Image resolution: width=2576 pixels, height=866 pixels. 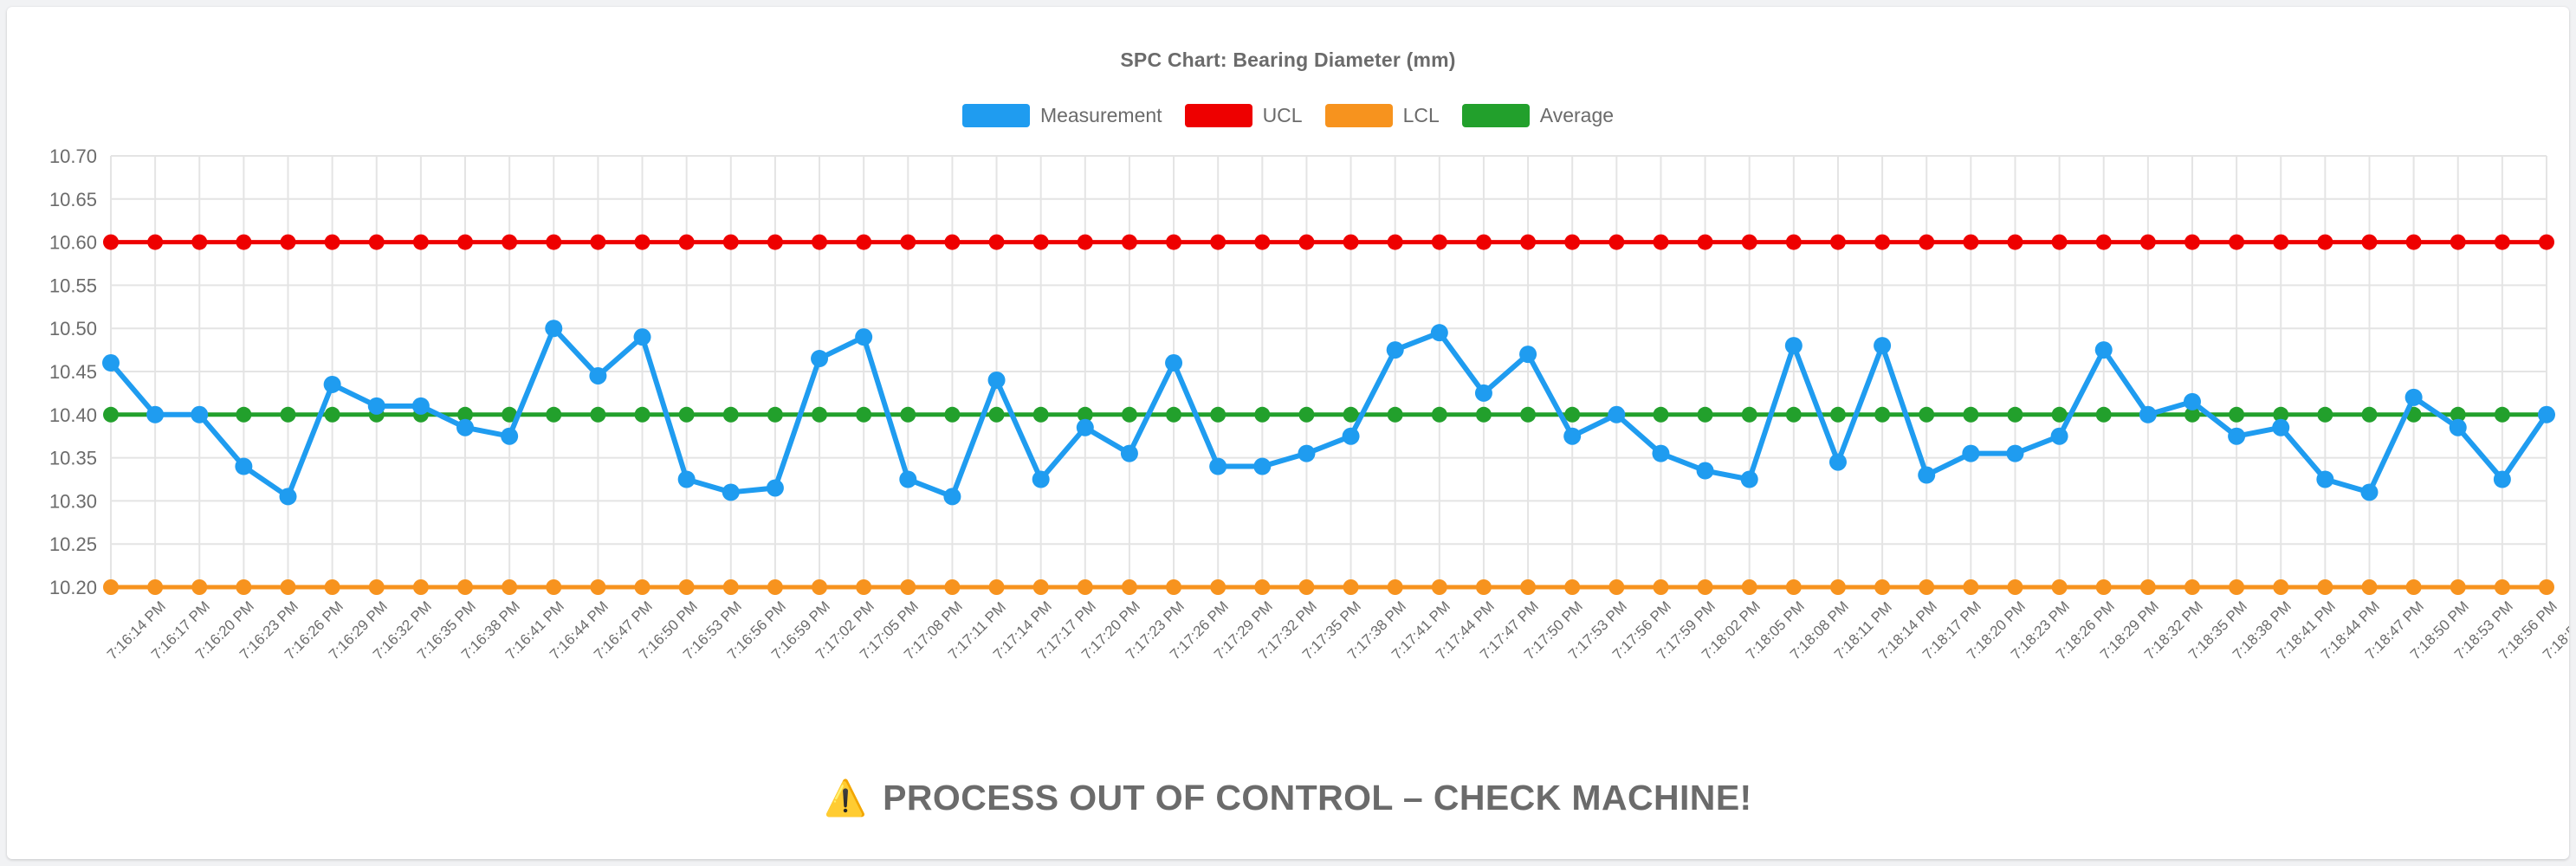 I want to click on y-tick-label: 10.20, so click(x=73, y=587).